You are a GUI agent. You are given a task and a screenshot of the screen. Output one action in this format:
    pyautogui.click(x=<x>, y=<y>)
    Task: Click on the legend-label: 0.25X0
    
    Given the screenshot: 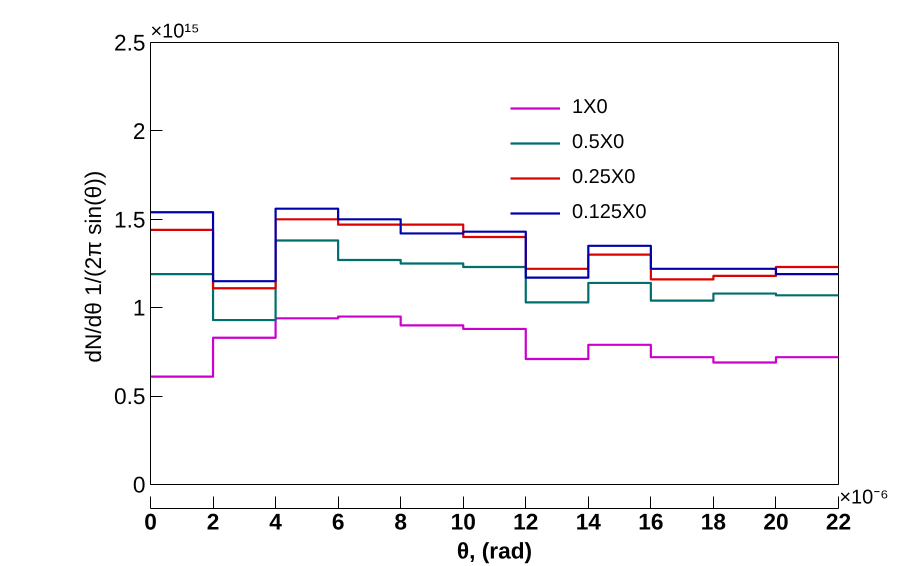 What is the action you would take?
    pyautogui.click(x=604, y=177)
    